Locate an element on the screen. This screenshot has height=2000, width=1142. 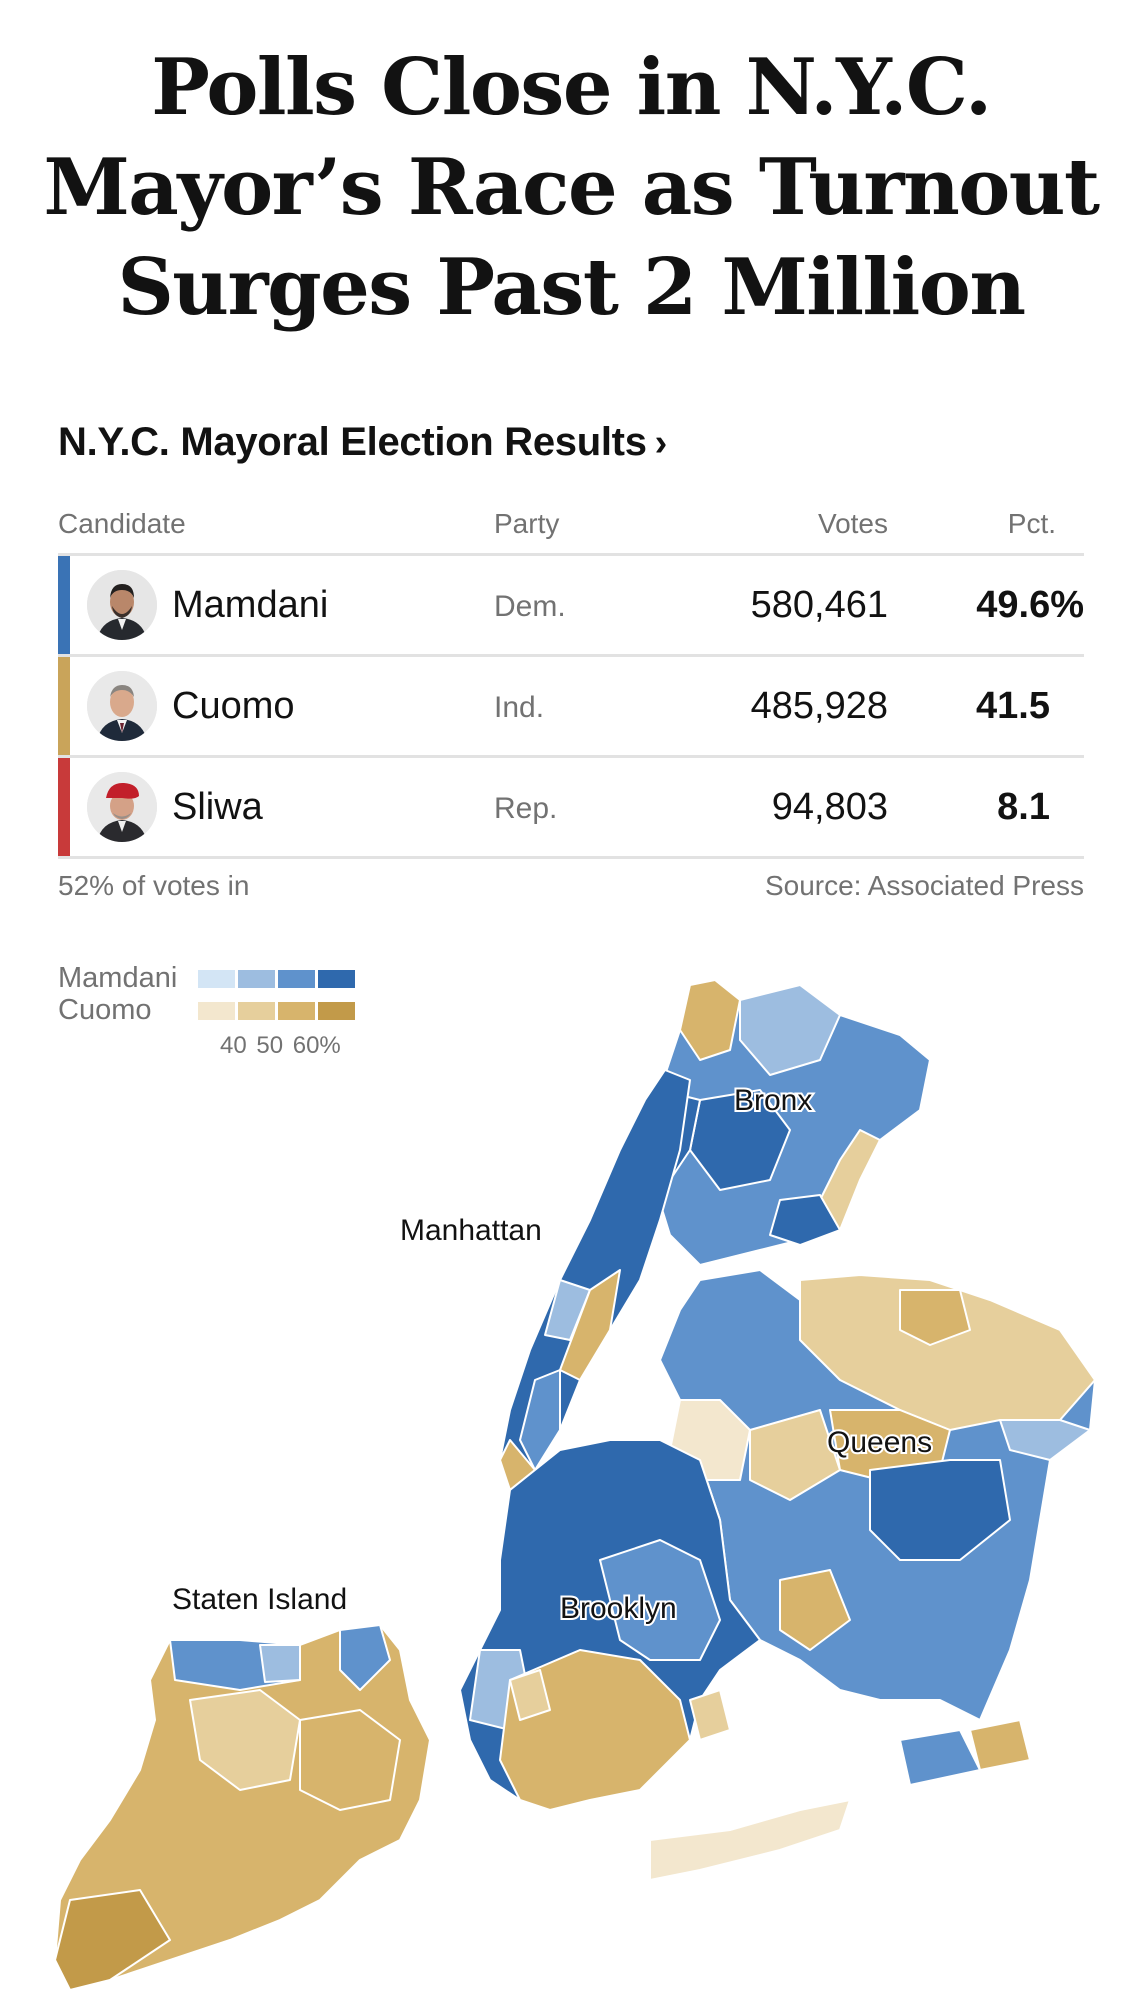
map-label-brooklyn: Brooklyn is located at coordinates (618, 1608).